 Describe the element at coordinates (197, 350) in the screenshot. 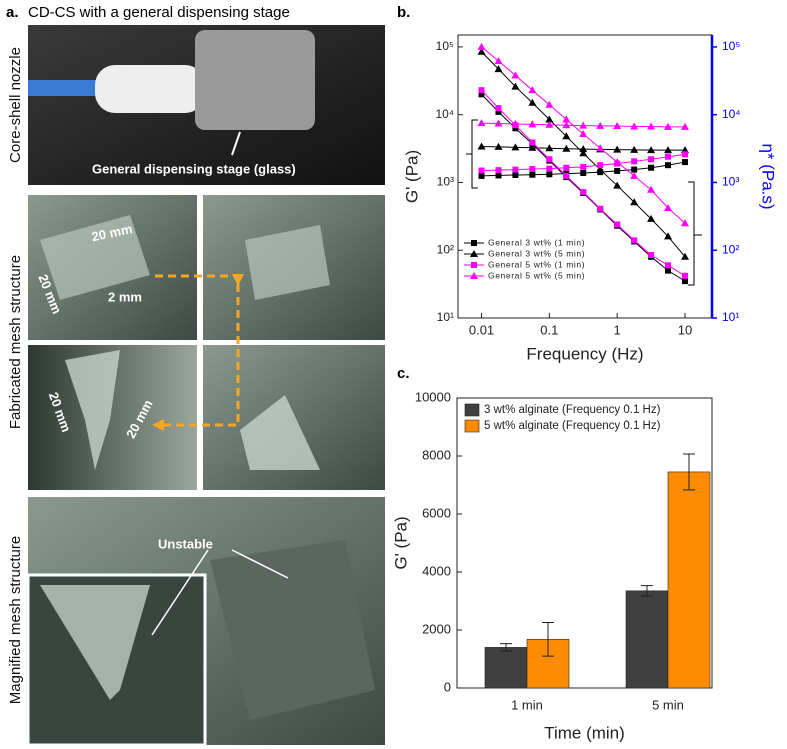

I see `dashed-arrow` at that location.